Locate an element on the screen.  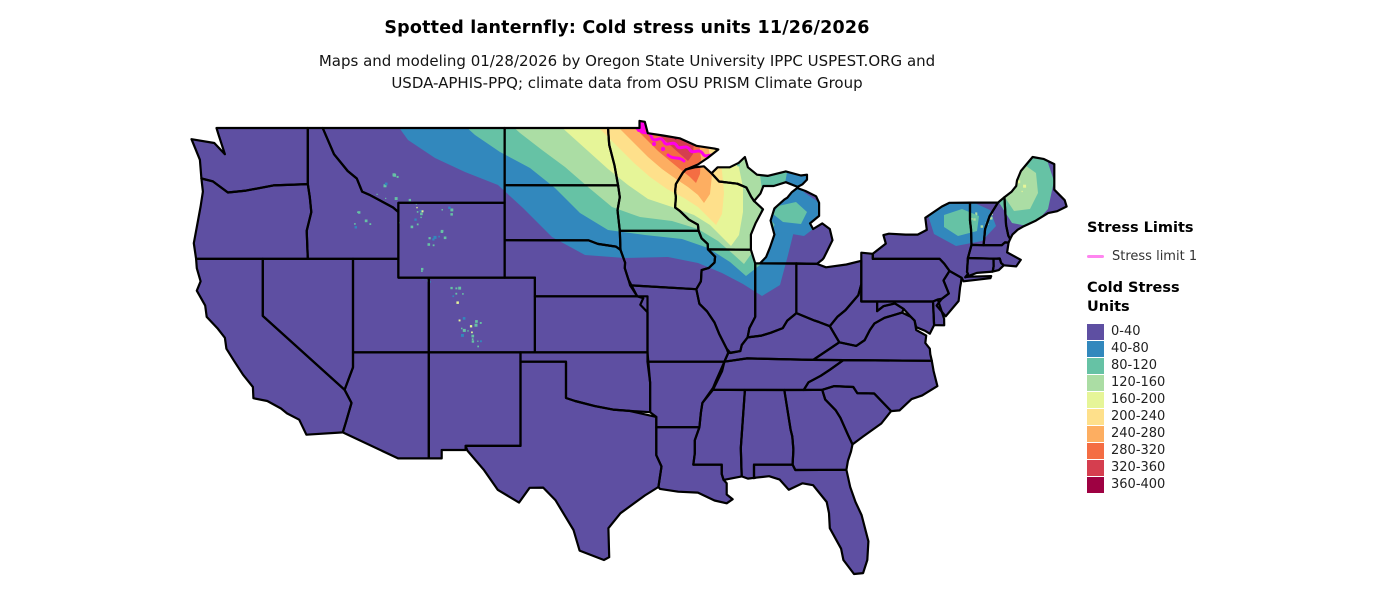
legend-bin-row: 40-80 is located at coordinates (1197, 348).